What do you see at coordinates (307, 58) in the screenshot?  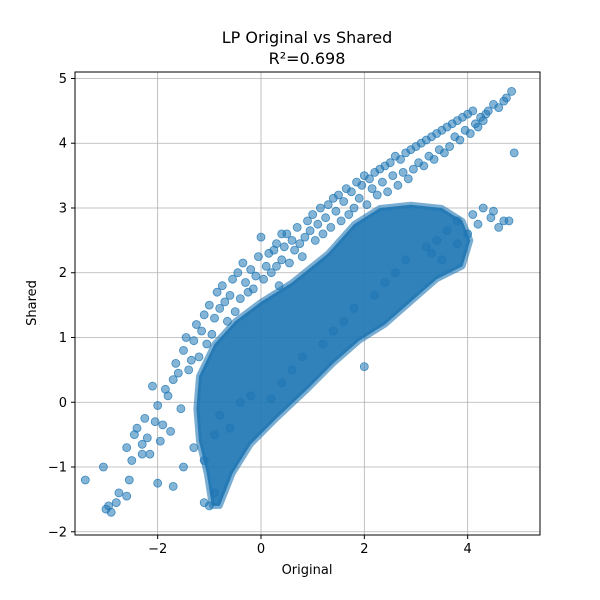 I see `chart-subtitle: R²=0.698` at bounding box center [307, 58].